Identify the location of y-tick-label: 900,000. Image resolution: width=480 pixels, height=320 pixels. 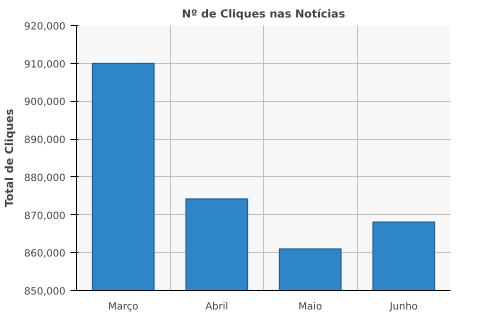
(45, 102).